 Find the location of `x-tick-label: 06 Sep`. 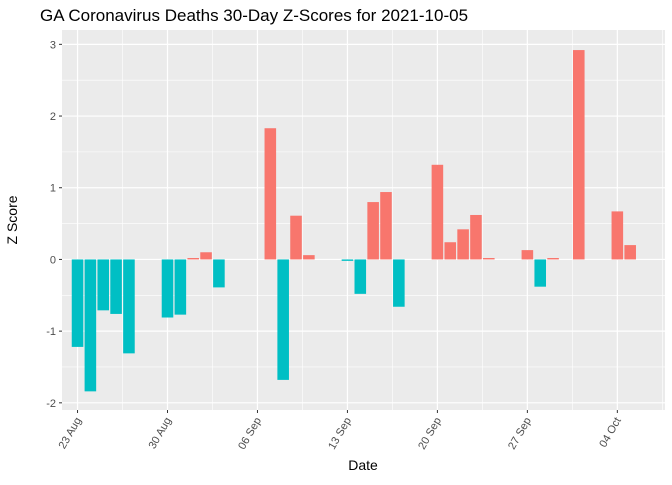

x-tick-label: 06 Sep is located at coordinates (250, 434).